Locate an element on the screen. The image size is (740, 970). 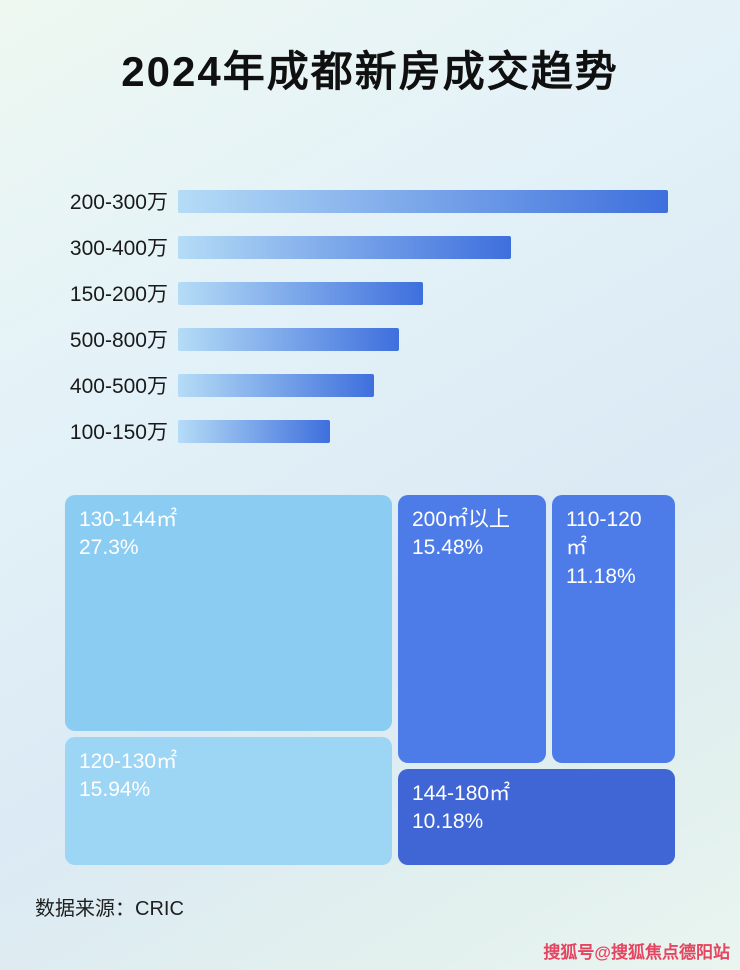
bar-row: 400-500万 is located at coordinates (359, 385).